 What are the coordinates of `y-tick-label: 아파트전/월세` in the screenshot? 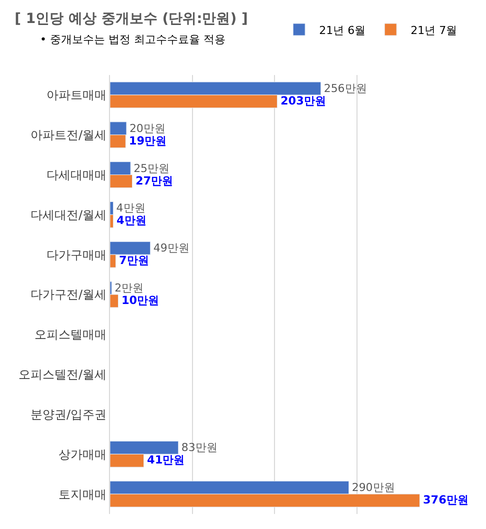 It's located at (68, 135).